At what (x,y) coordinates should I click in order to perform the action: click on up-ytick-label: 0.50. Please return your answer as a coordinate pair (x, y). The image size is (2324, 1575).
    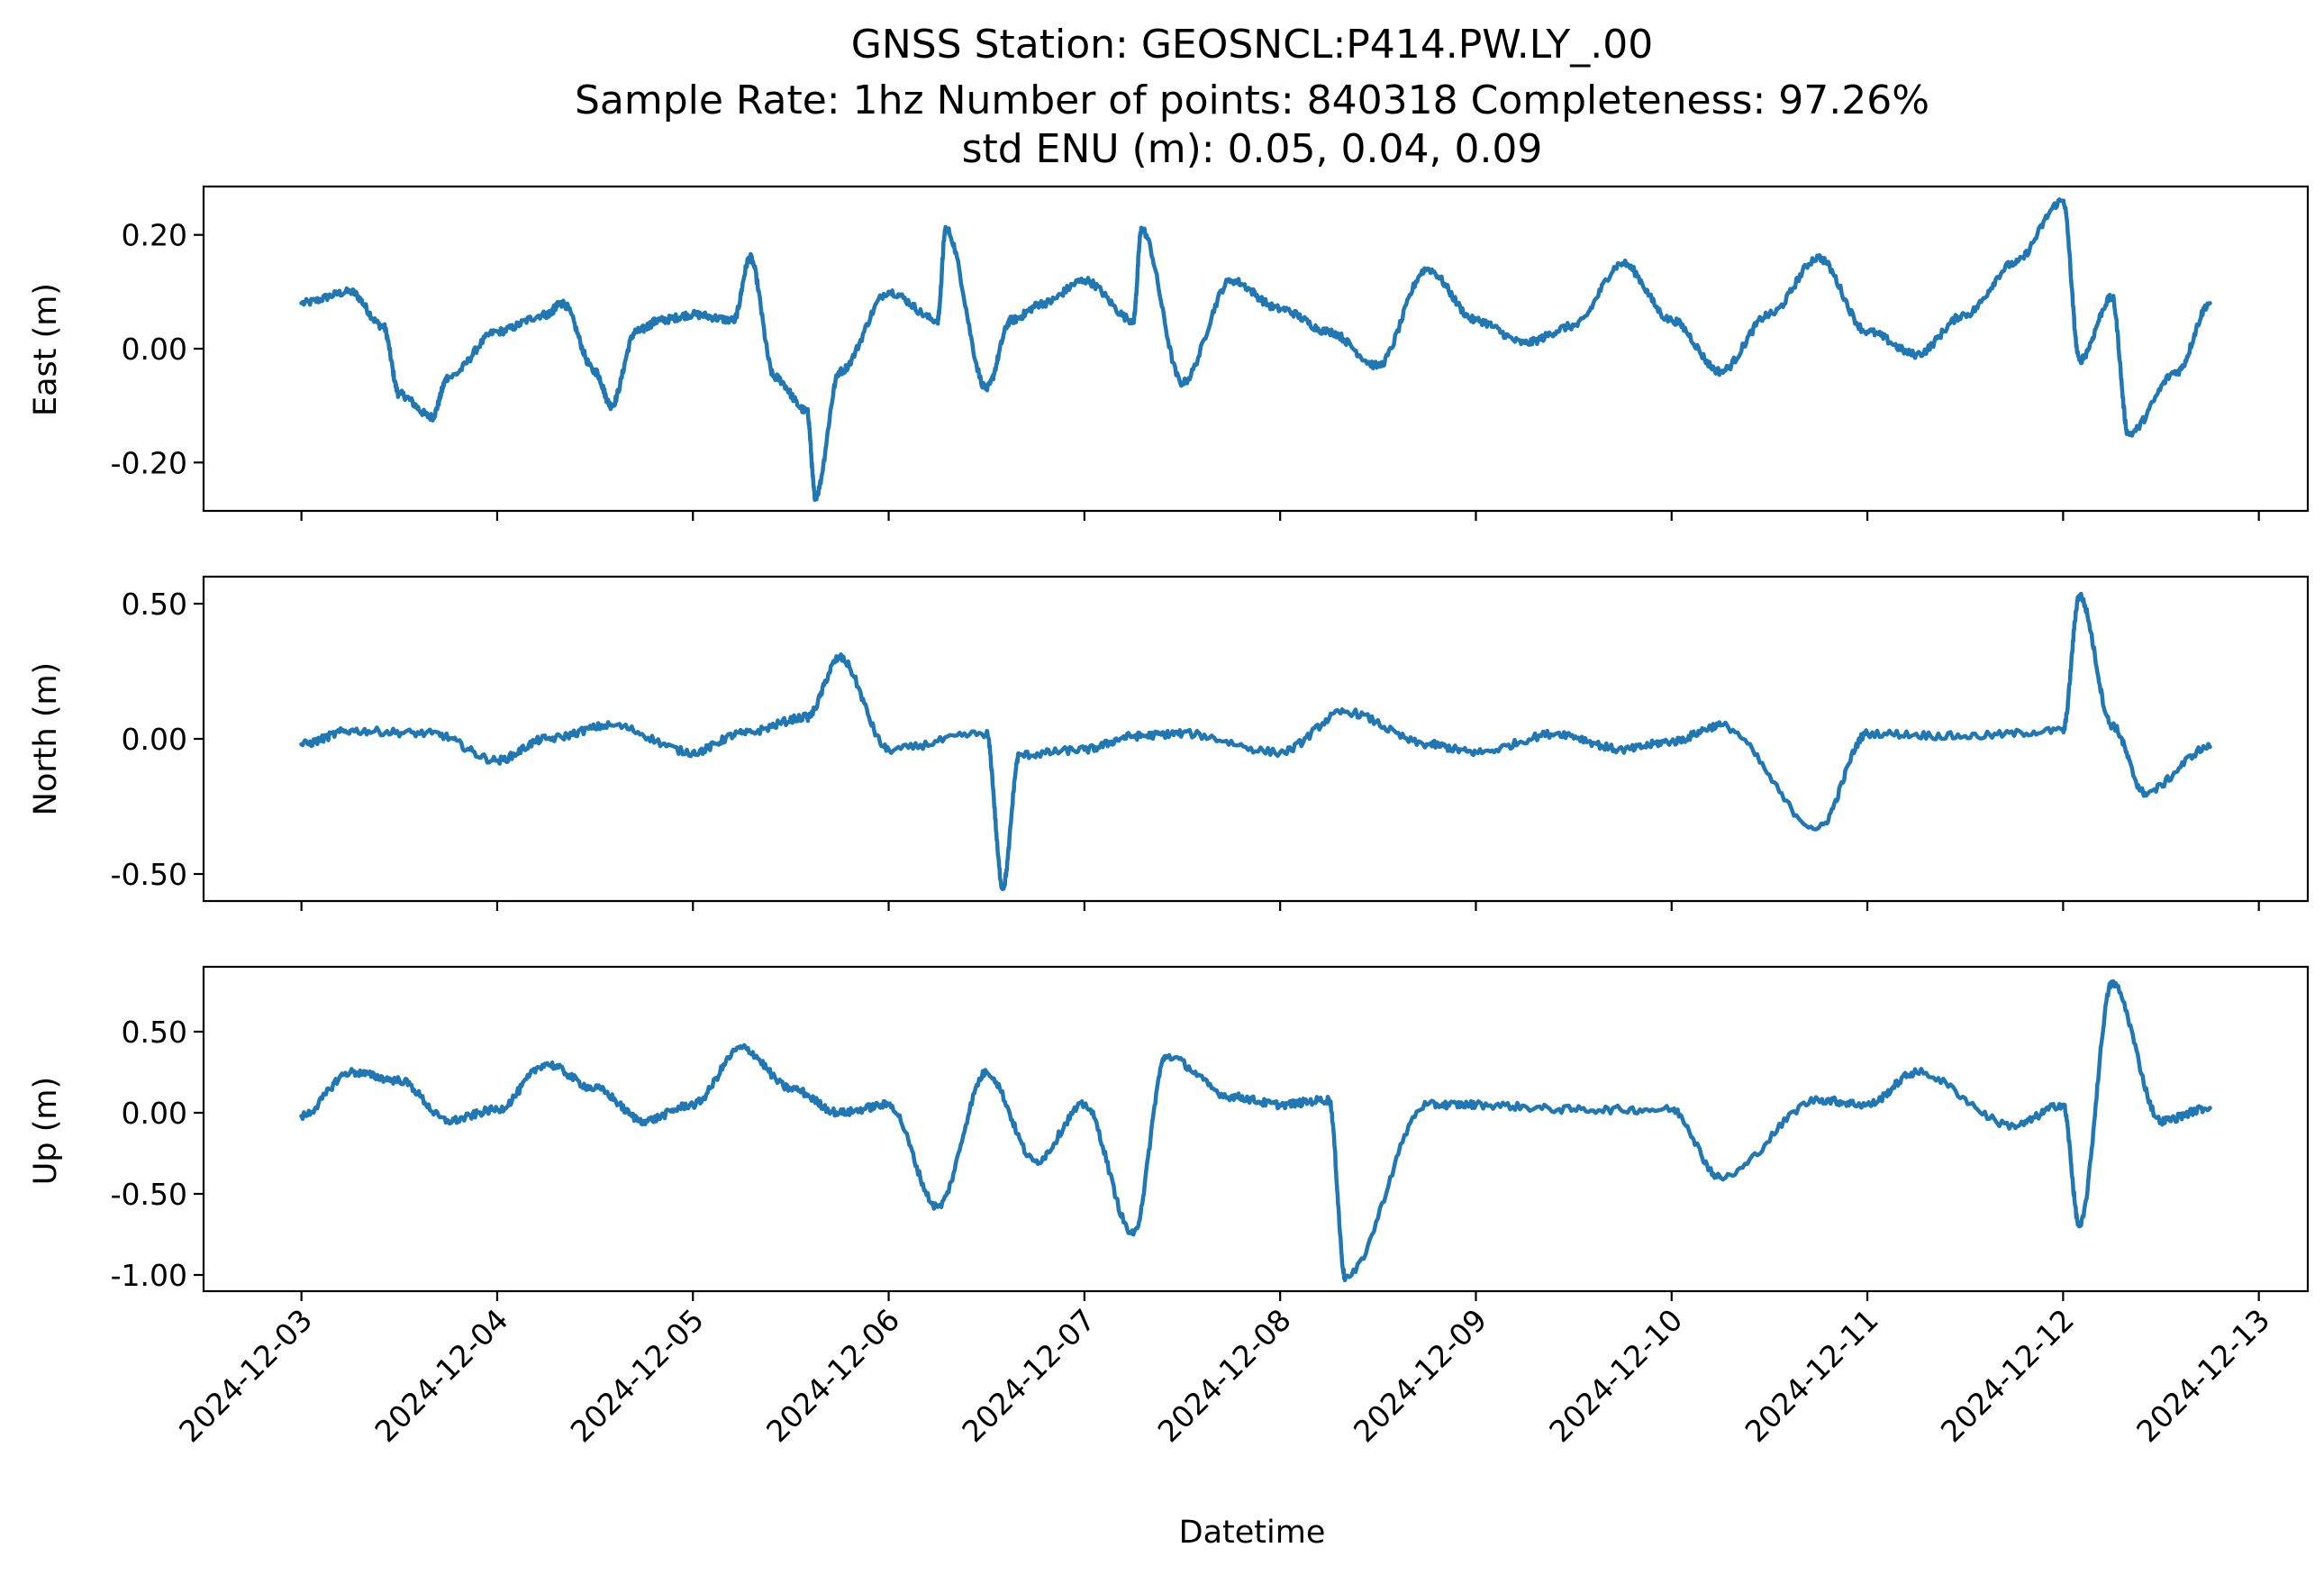
    Looking at the image, I should click on (155, 1032).